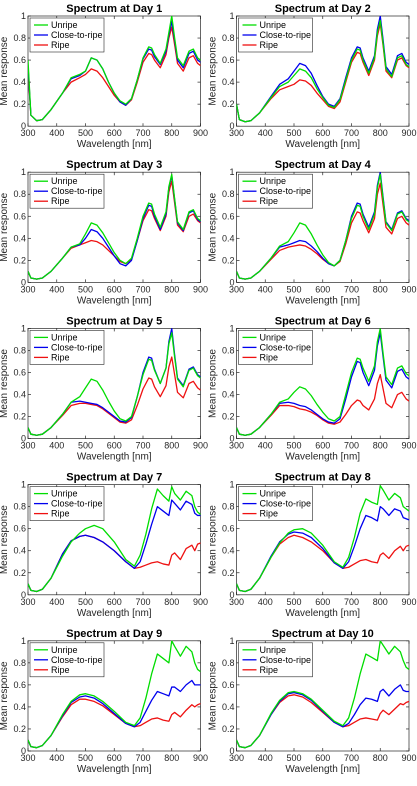  I want to click on chart-title: Spectrum at Day 10, so click(323, 634).